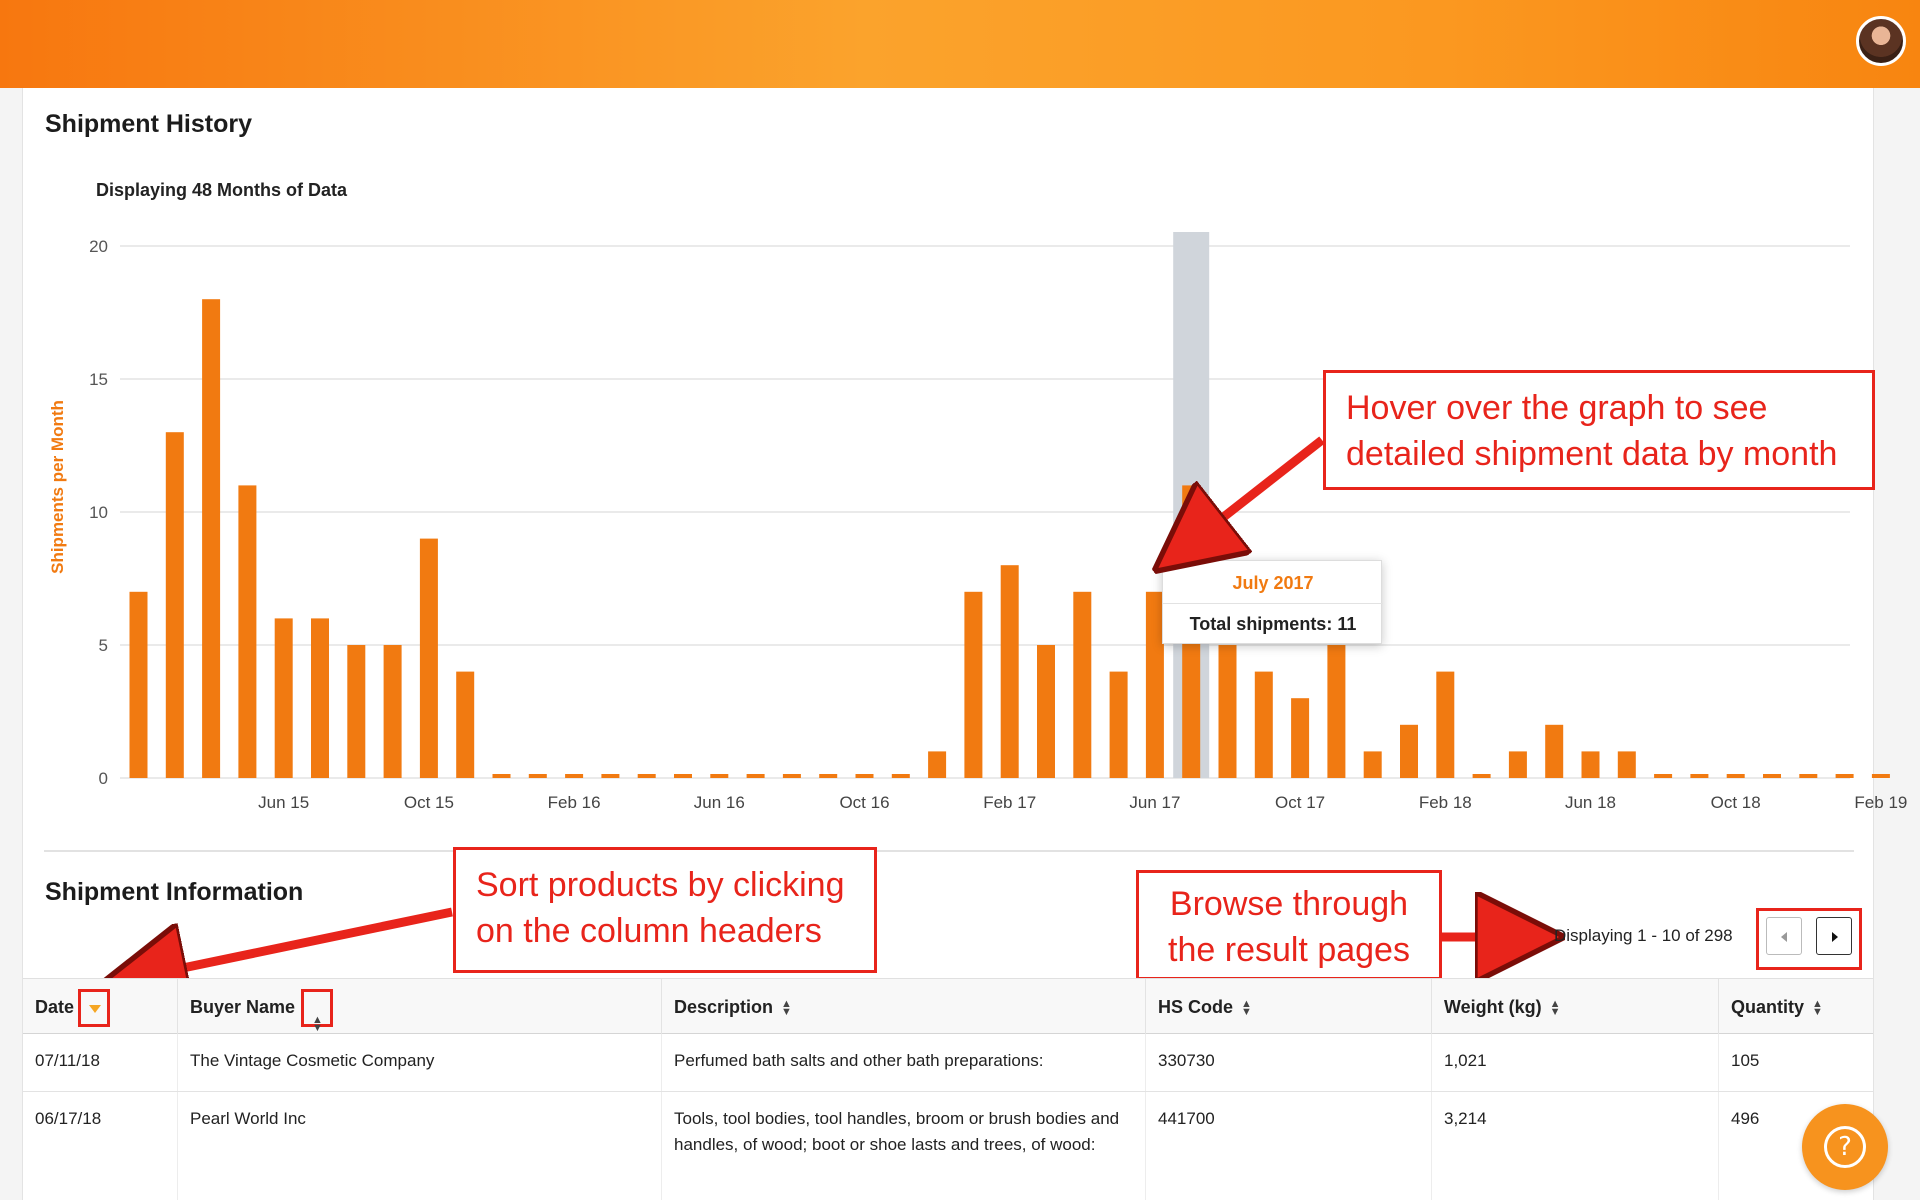 This screenshot has height=1200, width=1920. I want to click on cell-buyer: The Vintage Cosmetic Company, so click(420, 1062).